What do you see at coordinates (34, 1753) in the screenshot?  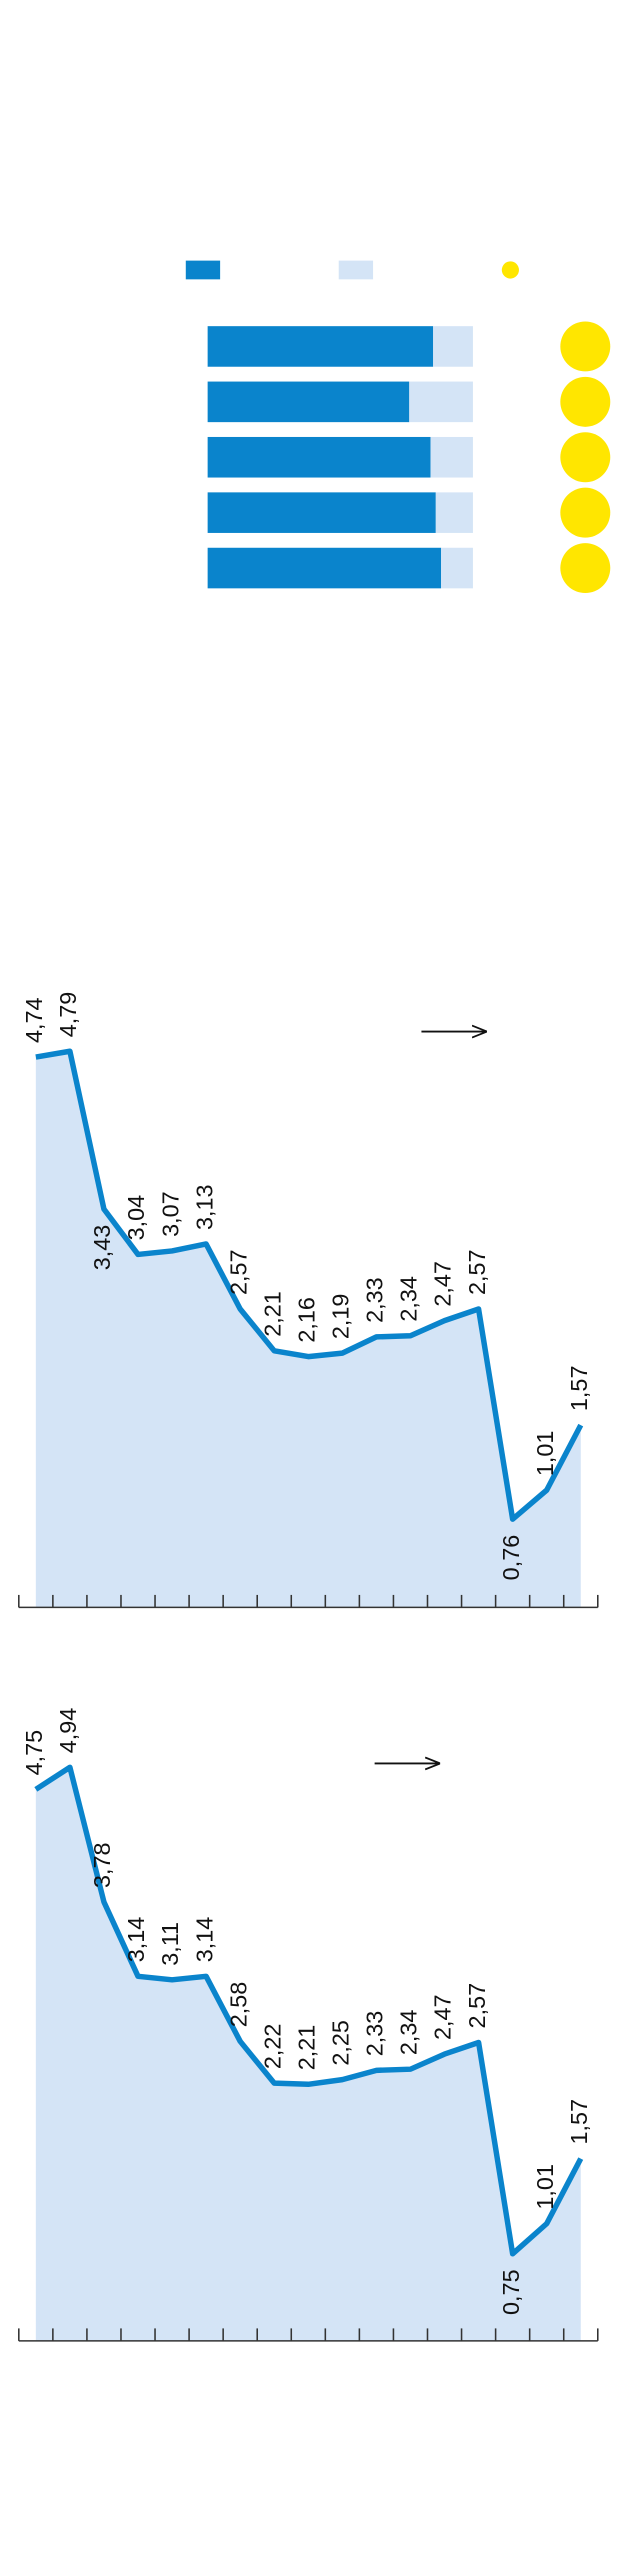 I see `value-label: 4,75` at bounding box center [34, 1753].